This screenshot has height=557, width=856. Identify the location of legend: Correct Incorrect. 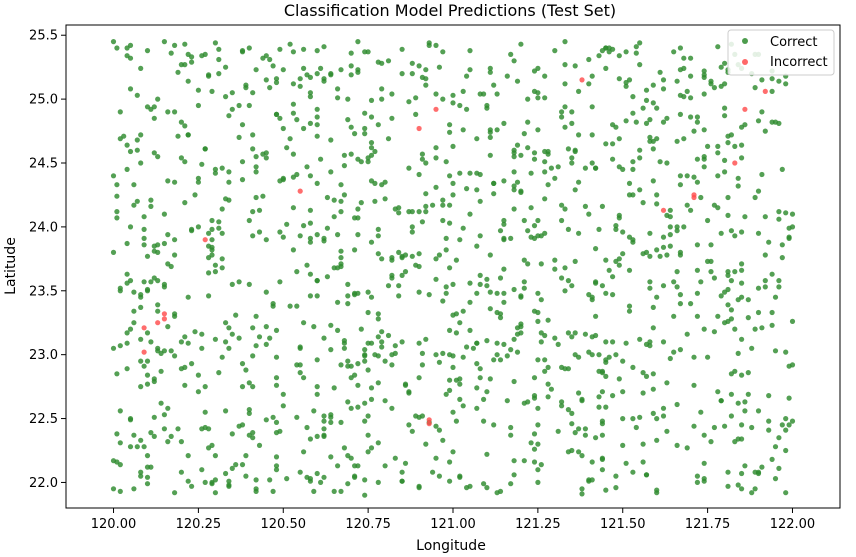
(781, 52).